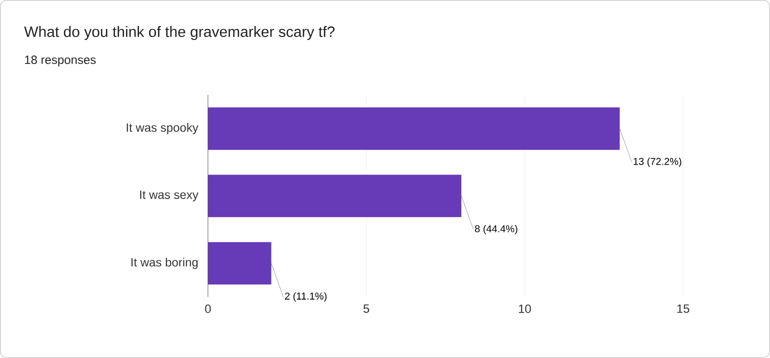 The image size is (770, 358). Describe the element at coordinates (208, 309) in the screenshot. I see `x-tick-label: 0` at that location.